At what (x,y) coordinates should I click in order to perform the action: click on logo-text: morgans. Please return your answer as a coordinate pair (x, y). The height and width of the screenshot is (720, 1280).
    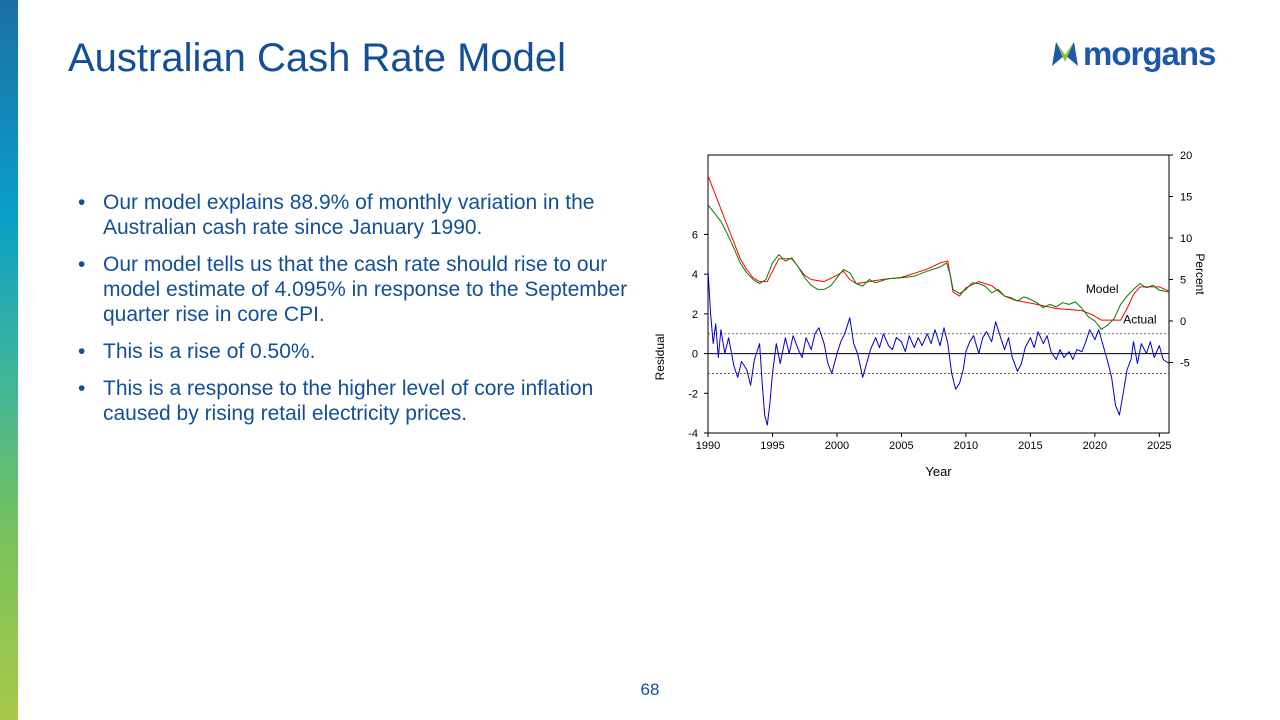
    Looking at the image, I should click on (1149, 53).